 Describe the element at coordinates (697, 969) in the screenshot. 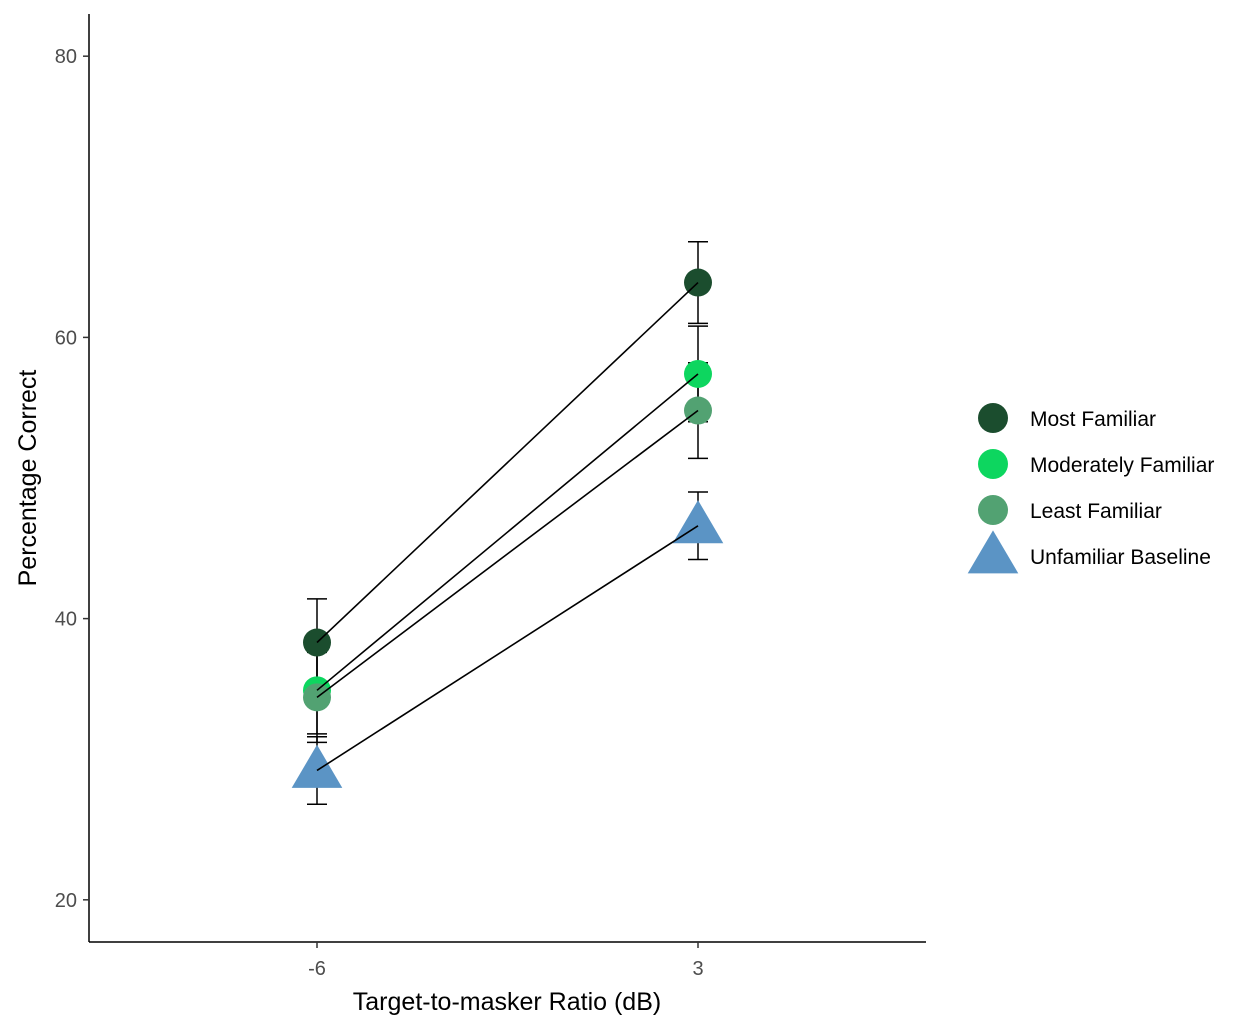

I see `x-tick-label: 3` at that location.